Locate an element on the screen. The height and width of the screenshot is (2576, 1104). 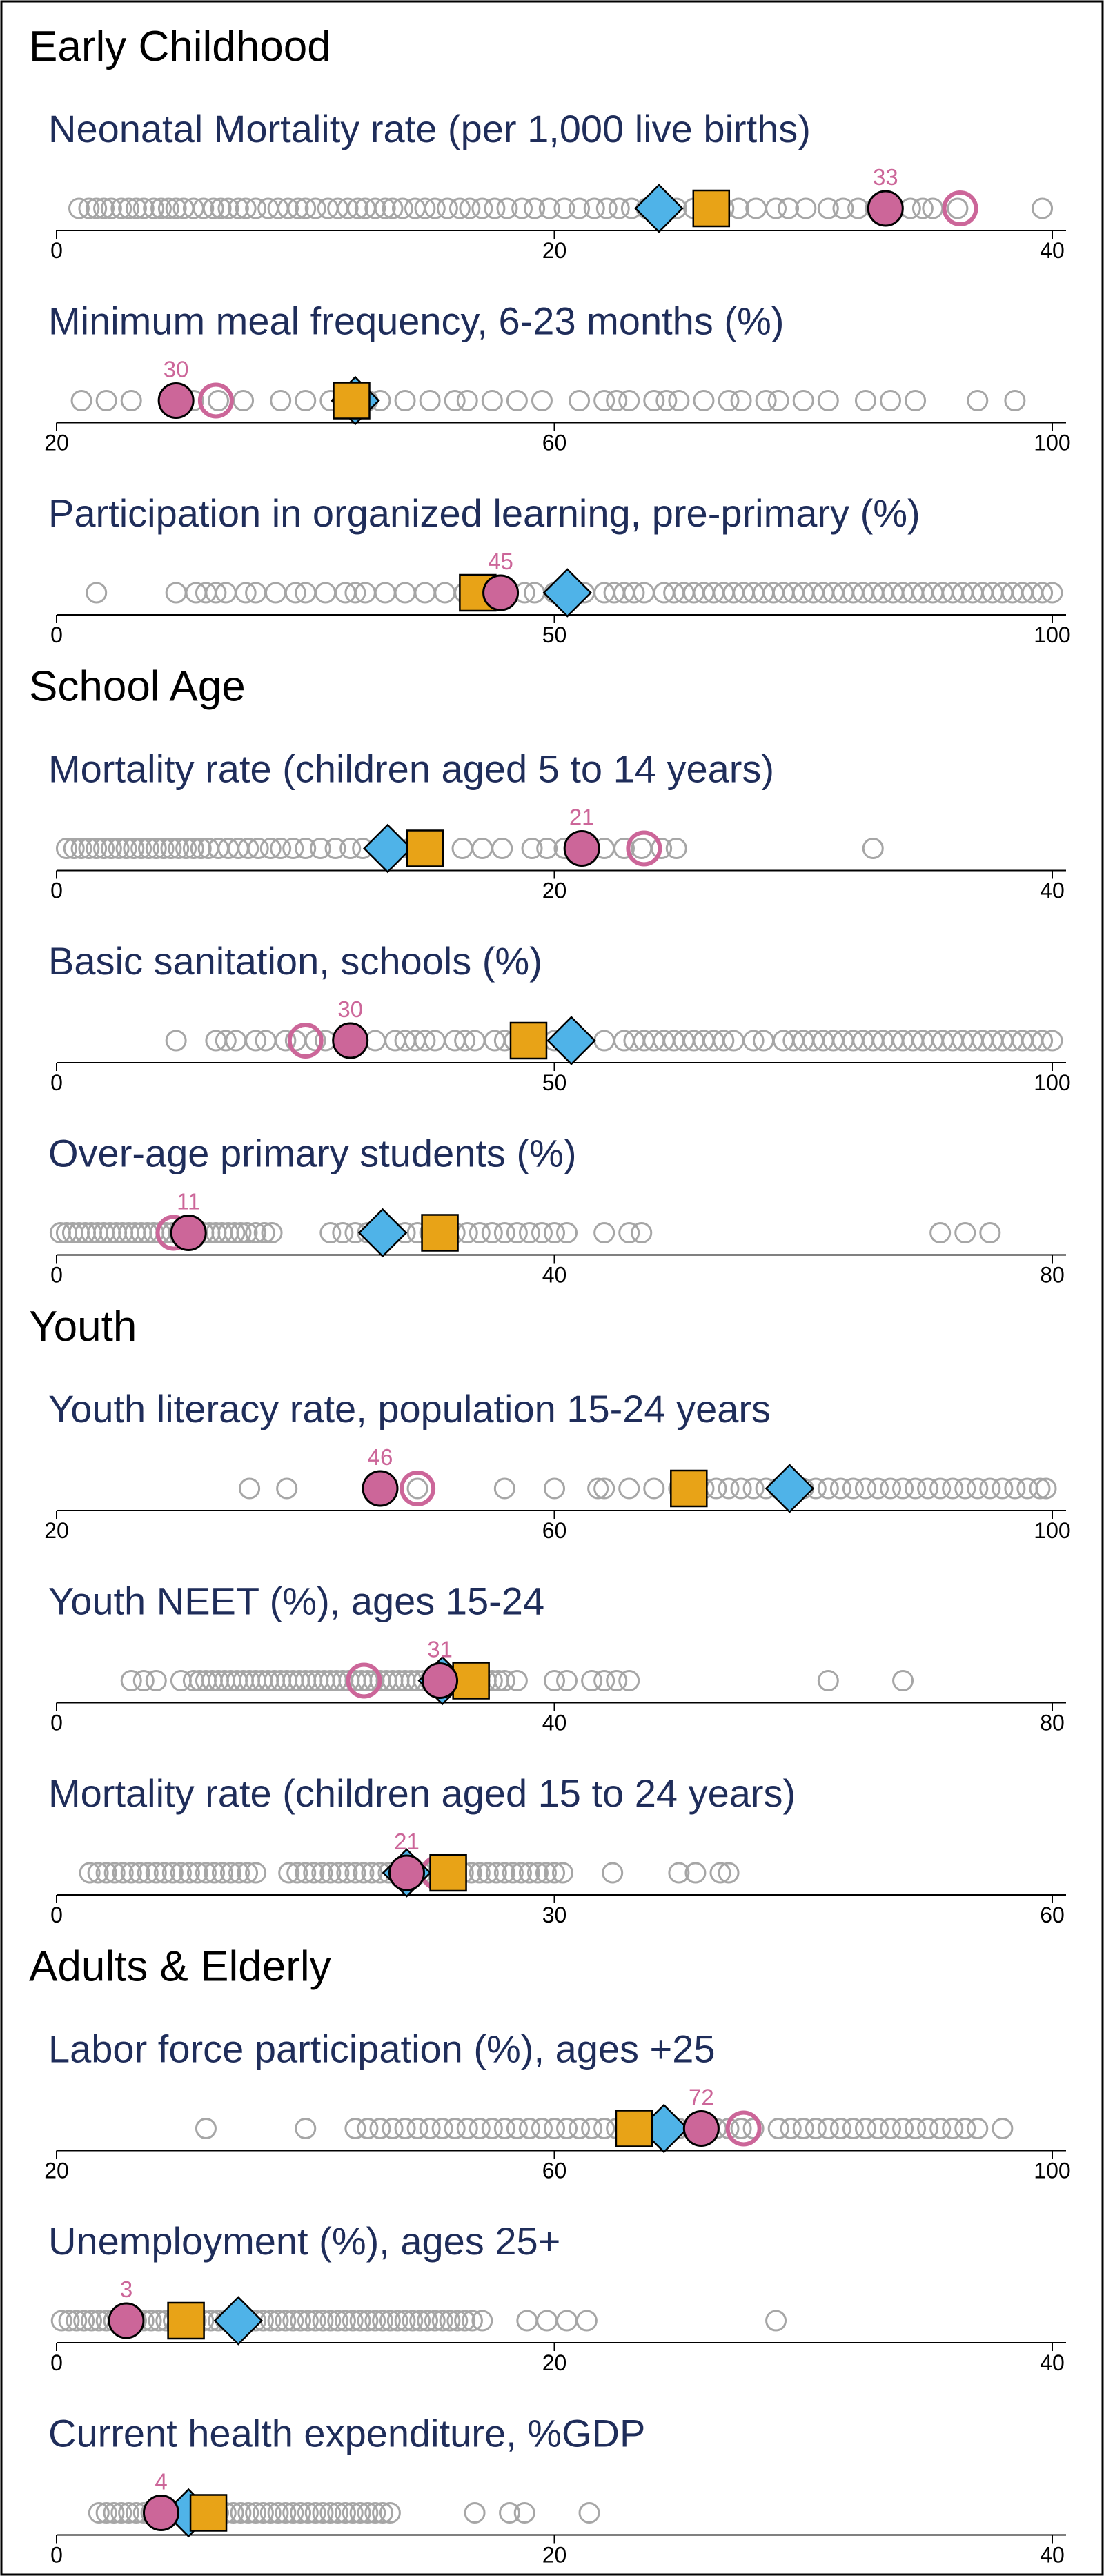
panel-title: Minimum meal frequency, 6-23 months (%) is located at coordinates (416, 321).